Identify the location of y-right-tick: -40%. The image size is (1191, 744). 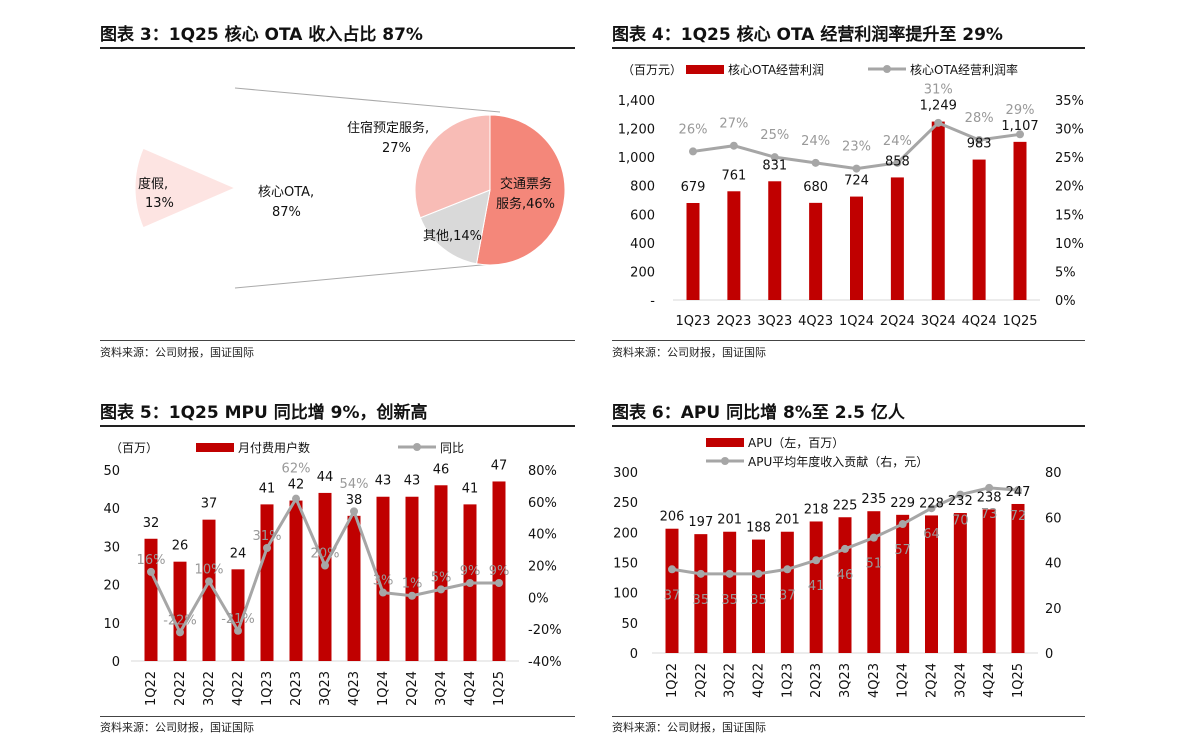
(545, 662).